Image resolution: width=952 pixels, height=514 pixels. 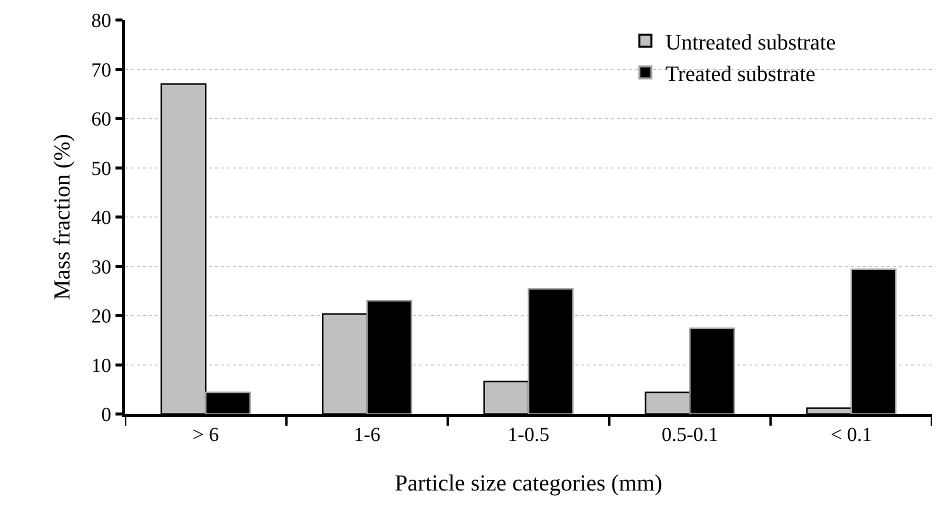 I want to click on x-tick-label: 1-6, so click(x=367, y=435).